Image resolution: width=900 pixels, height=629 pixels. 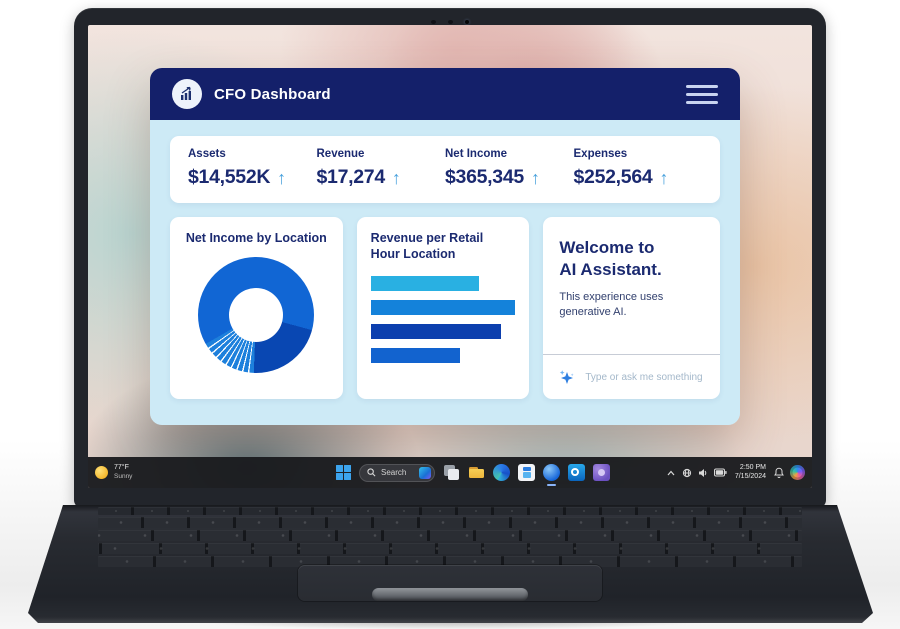 I want to click on webcam-module, so click(x=450, y=22).